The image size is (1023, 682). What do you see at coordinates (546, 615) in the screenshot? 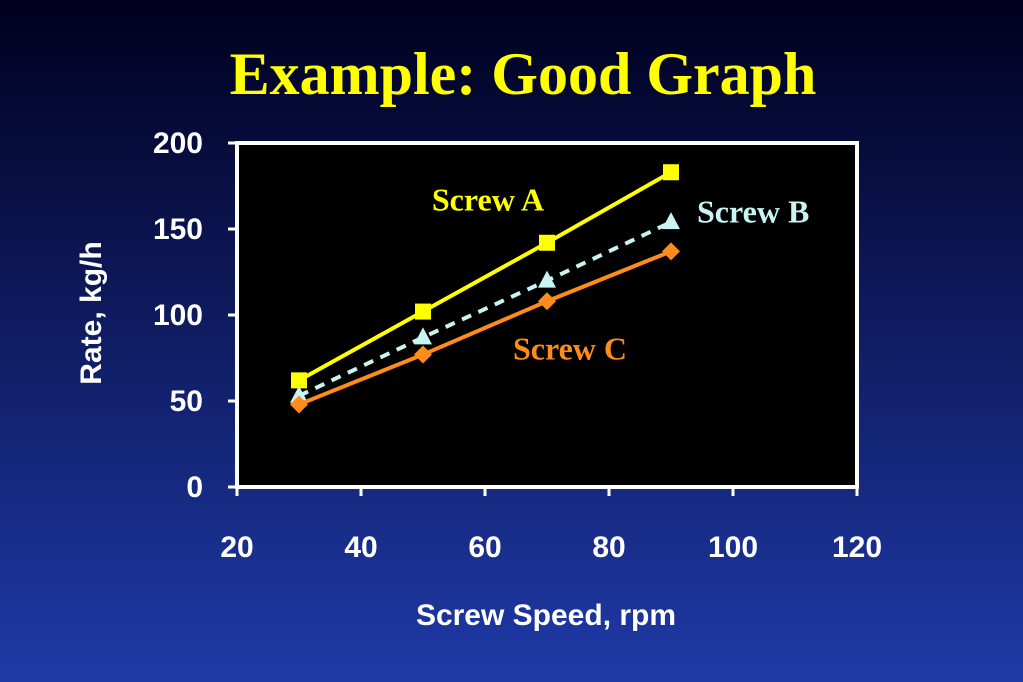
I see `x-axis-label: Screw Speed, rpm` at bounding box center [546, 615].